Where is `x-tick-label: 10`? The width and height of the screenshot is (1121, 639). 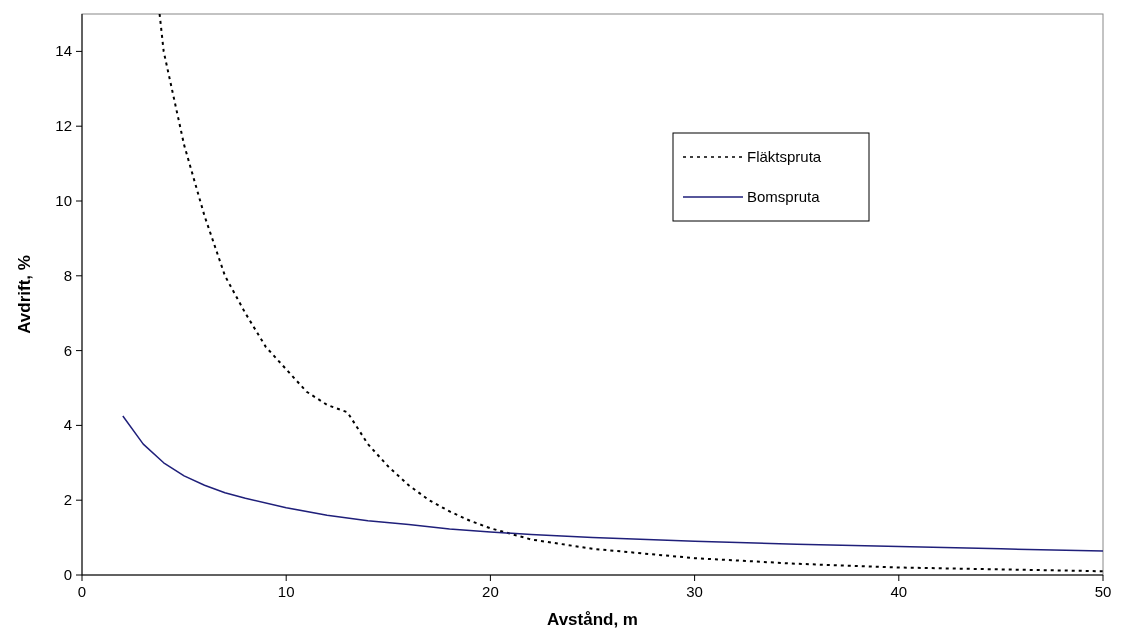 x-tick-label: 10 is located at coordinates (286, 591).